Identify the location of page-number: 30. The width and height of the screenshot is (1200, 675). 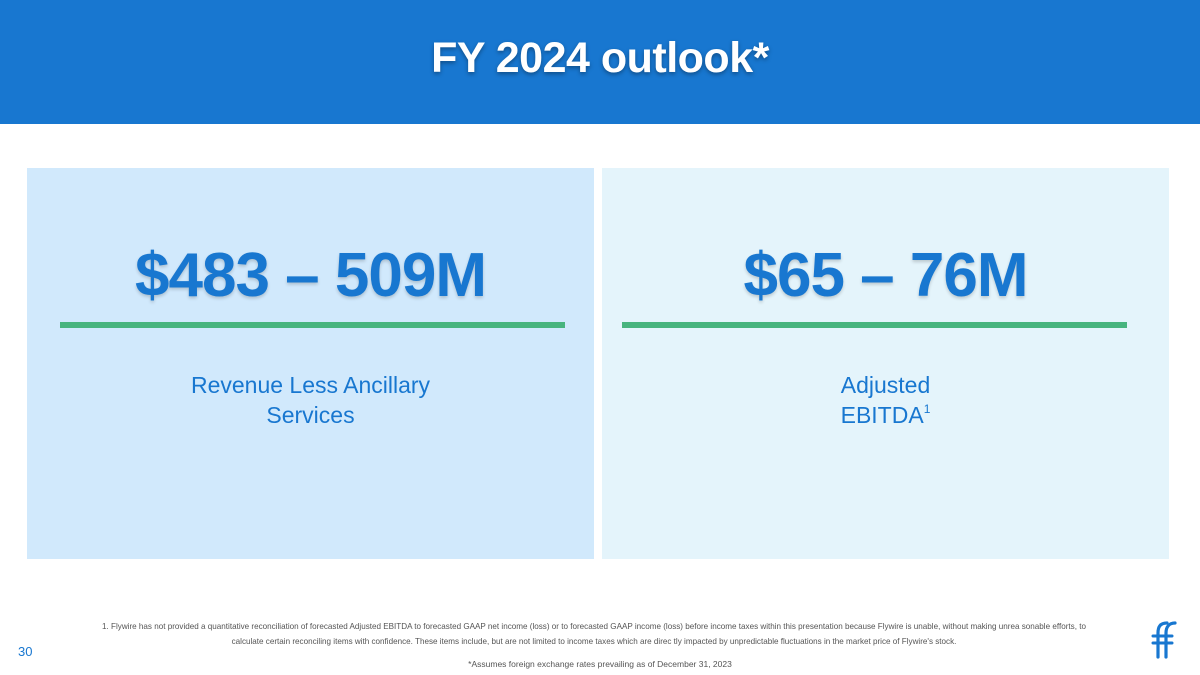
(25, 651).